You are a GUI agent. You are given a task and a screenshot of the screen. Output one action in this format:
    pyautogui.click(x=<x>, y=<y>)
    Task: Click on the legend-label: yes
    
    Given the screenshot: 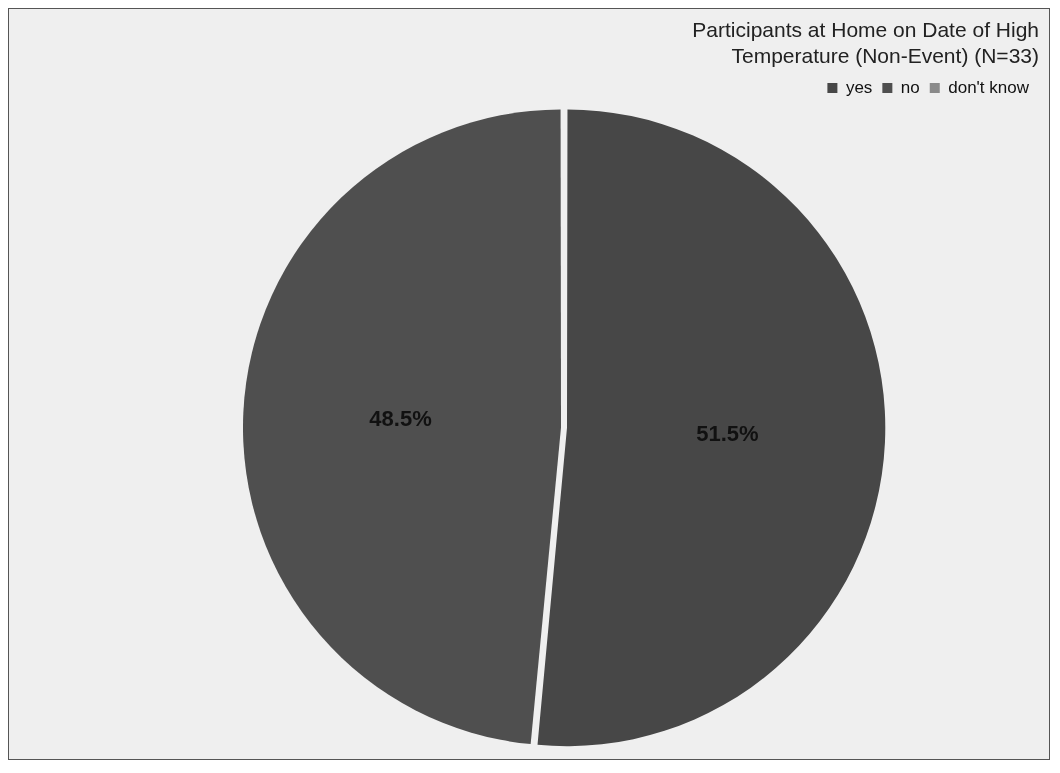 What is the action you would take?
    pyautogui.click(x=859, y=87)
    